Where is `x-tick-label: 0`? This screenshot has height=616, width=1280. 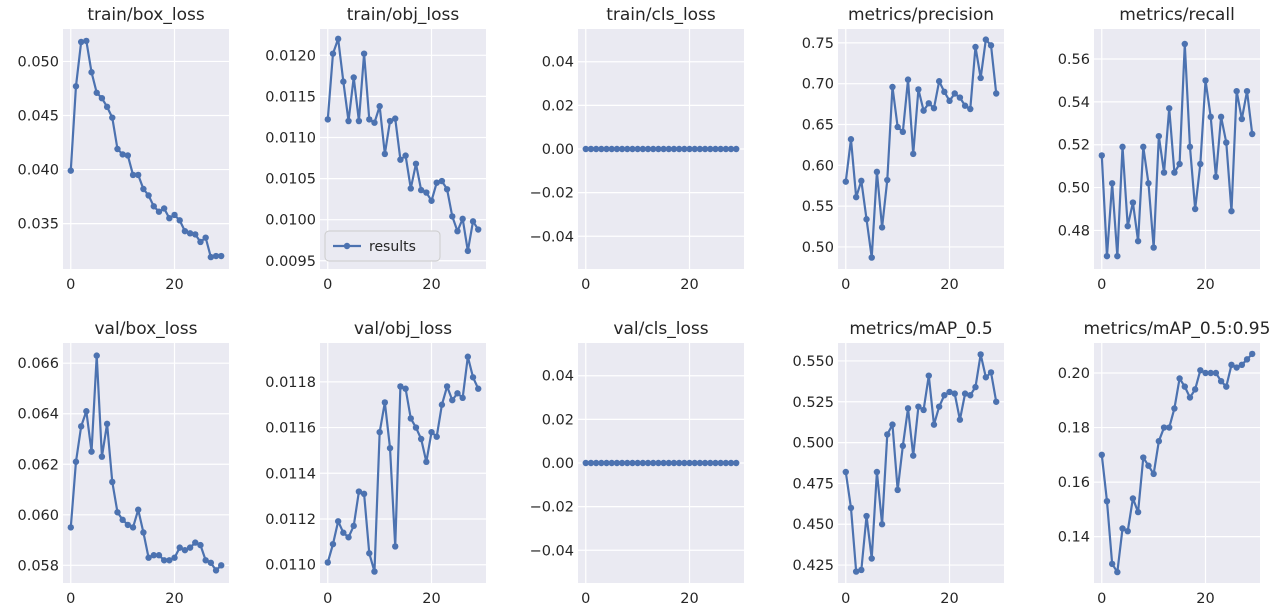 x-tick-label: 0 is located at coordinates (585, 285).